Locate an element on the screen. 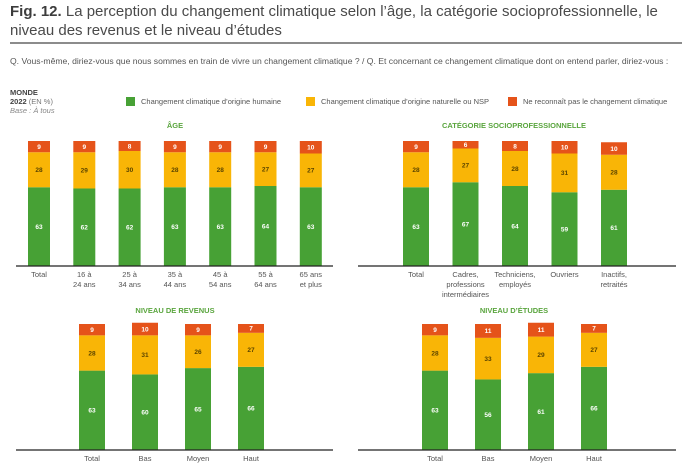 The width and height of the screenshot is (687, 472). data-label-human: 64 is located at coordinates (515, 226).